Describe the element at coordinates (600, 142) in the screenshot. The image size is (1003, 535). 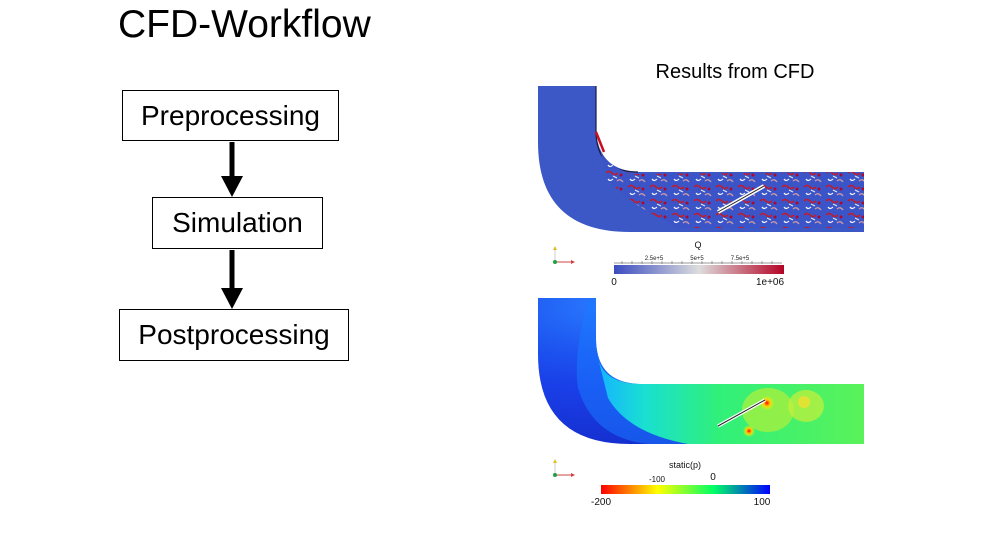
I see `vortex-highlight` at that location.